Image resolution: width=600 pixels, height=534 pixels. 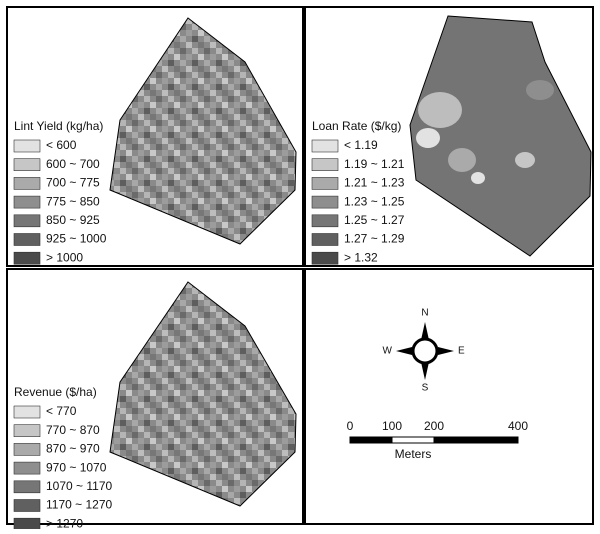 I want to click on legend-label: 775 ~ 850, so click(x=73, y=201).